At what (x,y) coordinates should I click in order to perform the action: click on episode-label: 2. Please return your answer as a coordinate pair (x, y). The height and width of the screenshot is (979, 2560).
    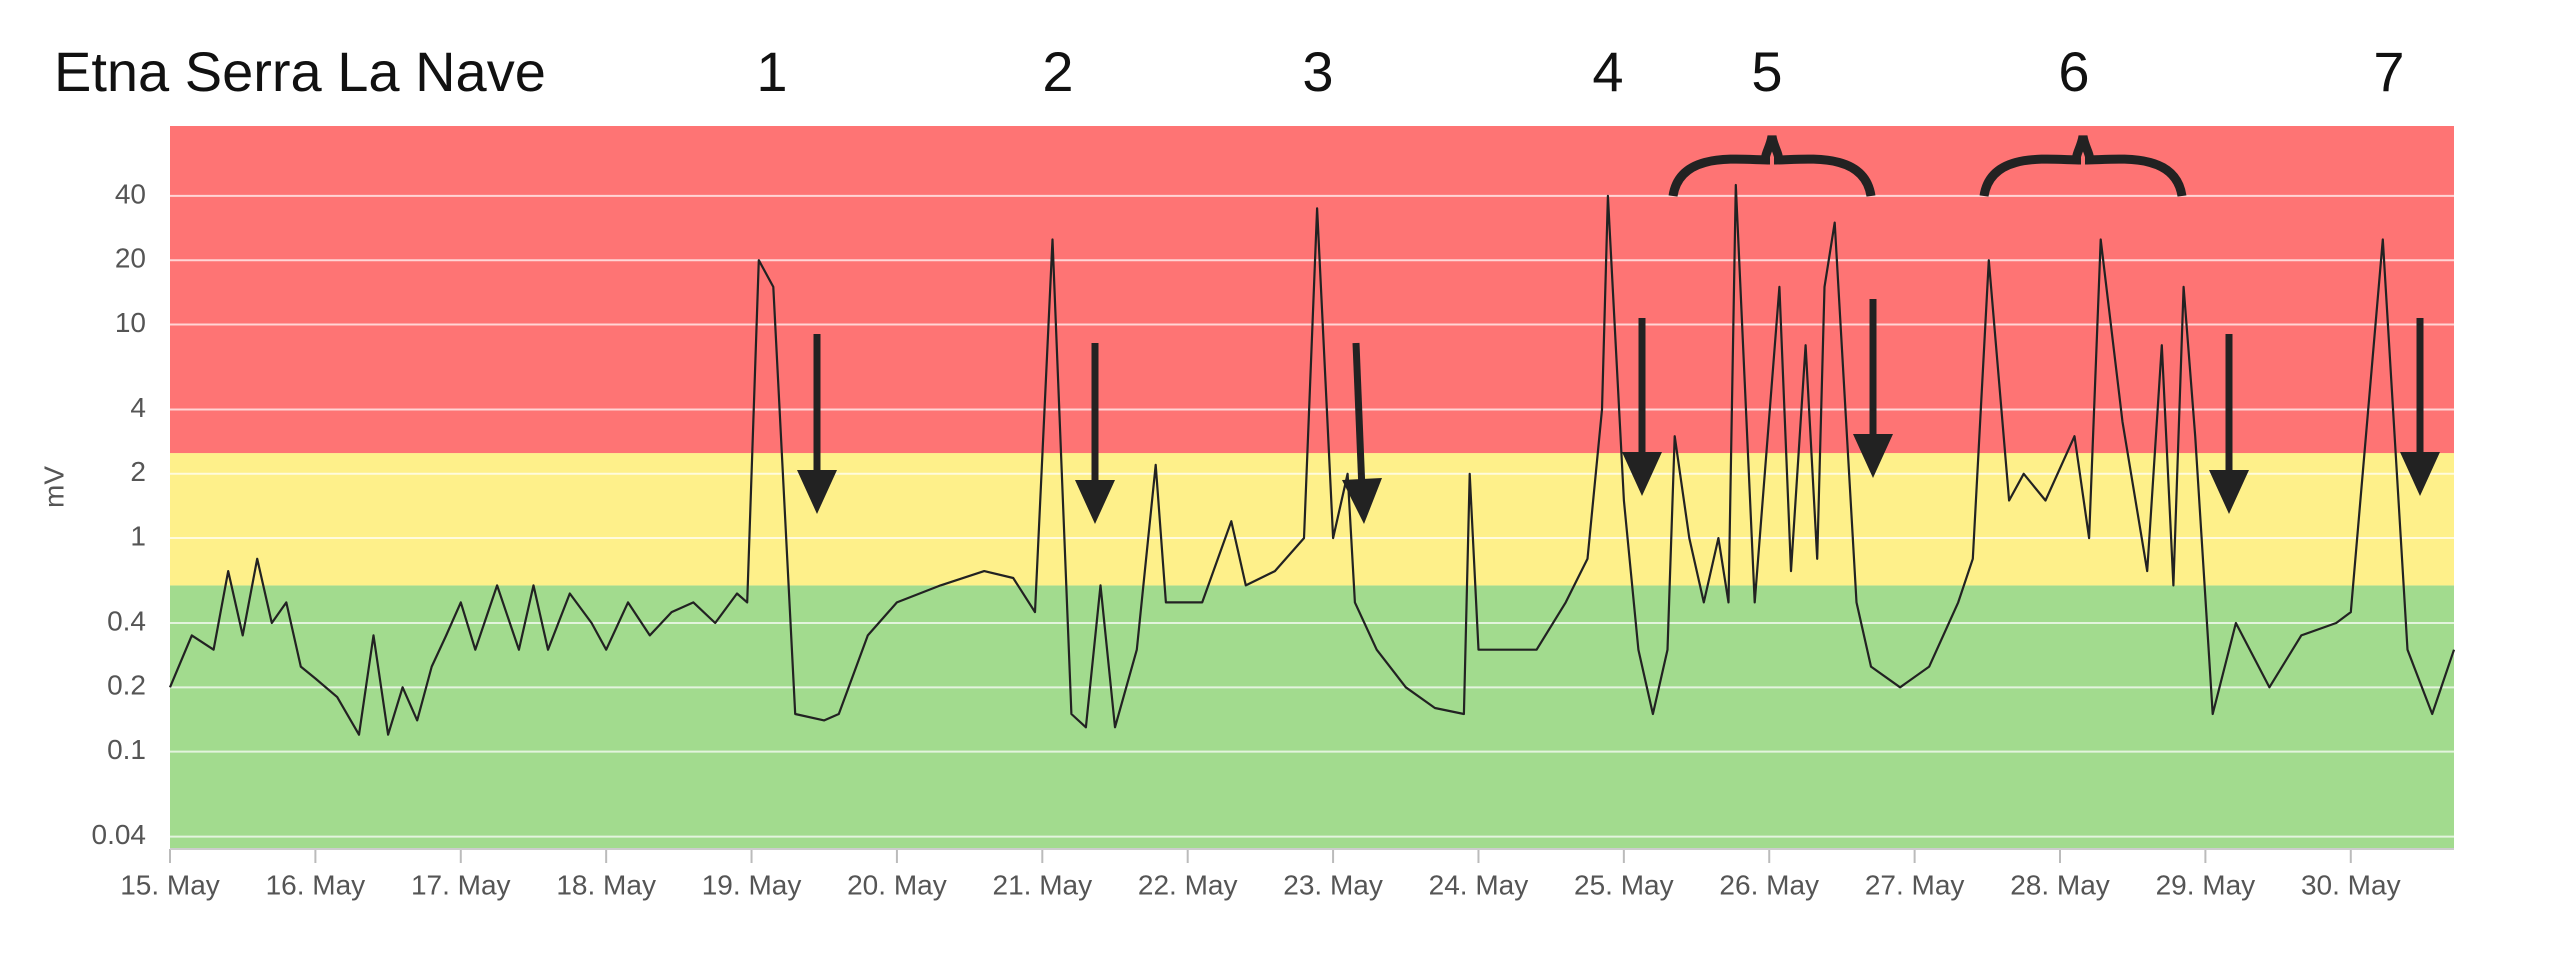
    Looking at the image, I should click on (1057, 71).